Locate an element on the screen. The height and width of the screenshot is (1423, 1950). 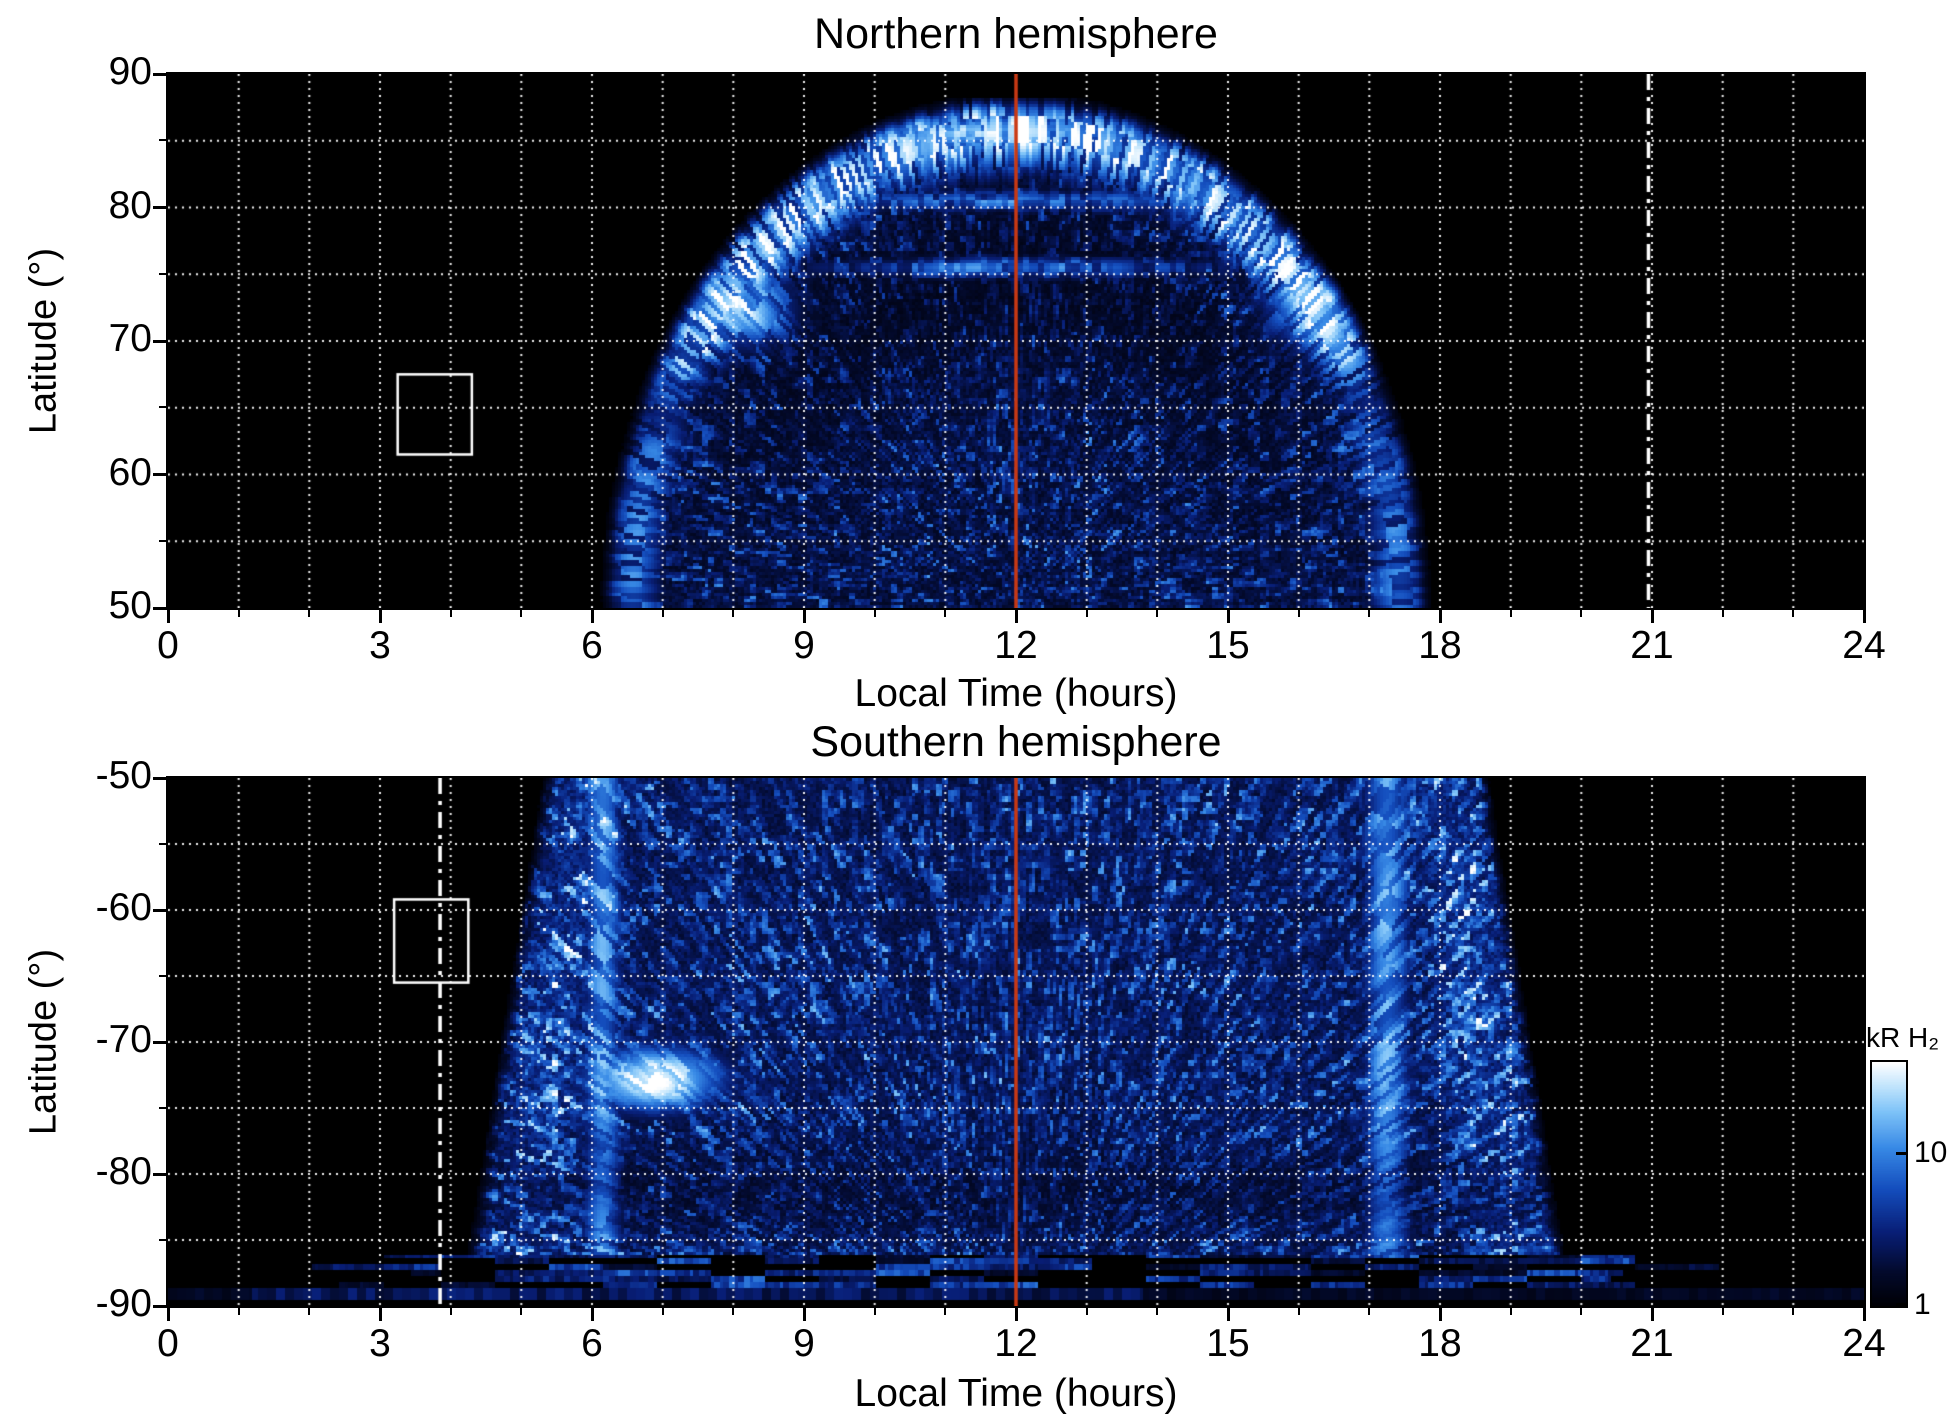
y-tick-label: 60 is located at coordinates (130, 472).